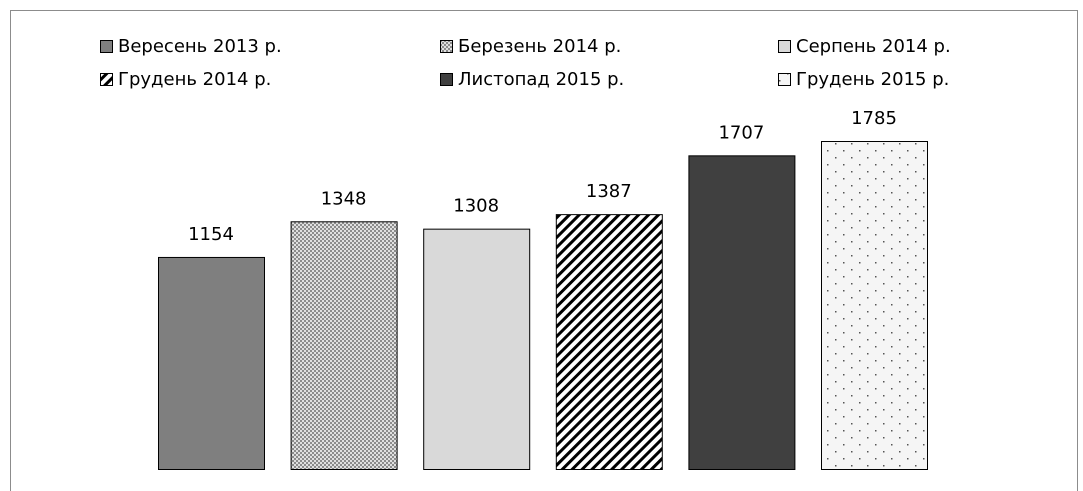  Describe the element at coordinates (476, 206) in the screenshot. I see `data-label: 1308` at that location.